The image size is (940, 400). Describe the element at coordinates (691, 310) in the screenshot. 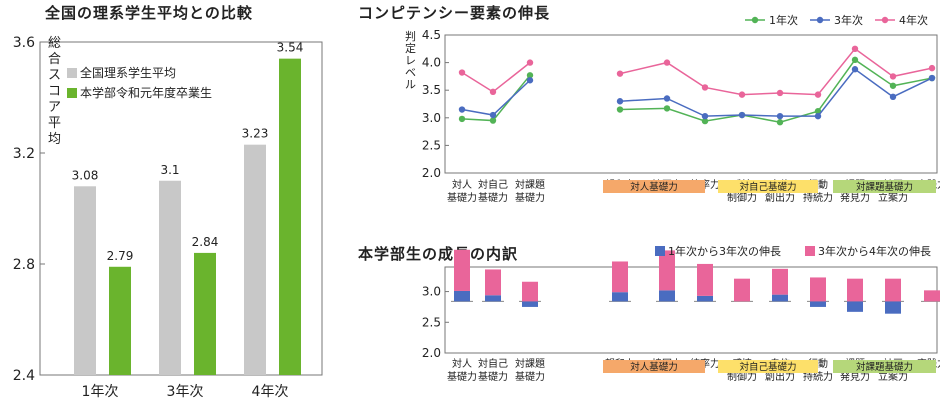

I see `plot-frame` at that location.